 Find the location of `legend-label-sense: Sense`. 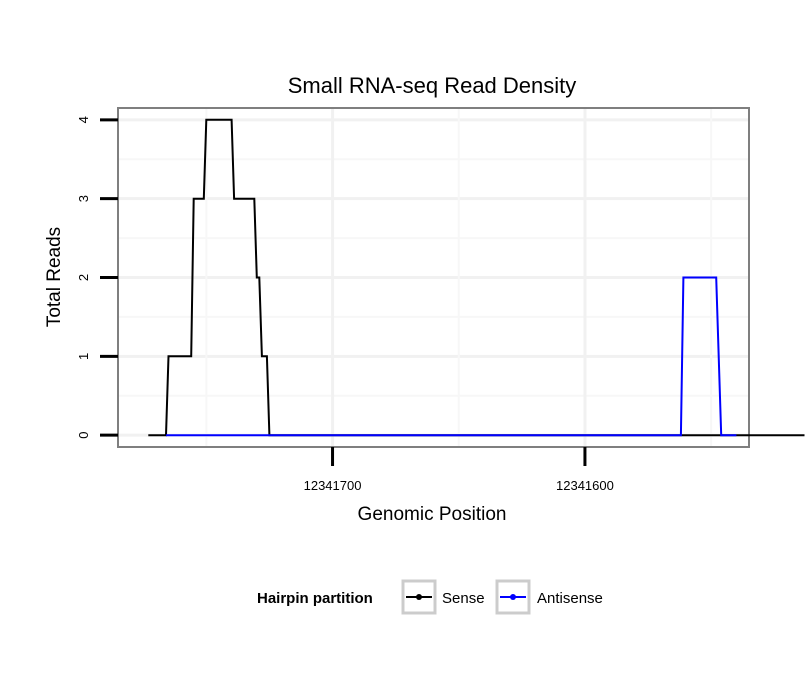

legend-label-sense: Sense is located at coordinates (463, 598).